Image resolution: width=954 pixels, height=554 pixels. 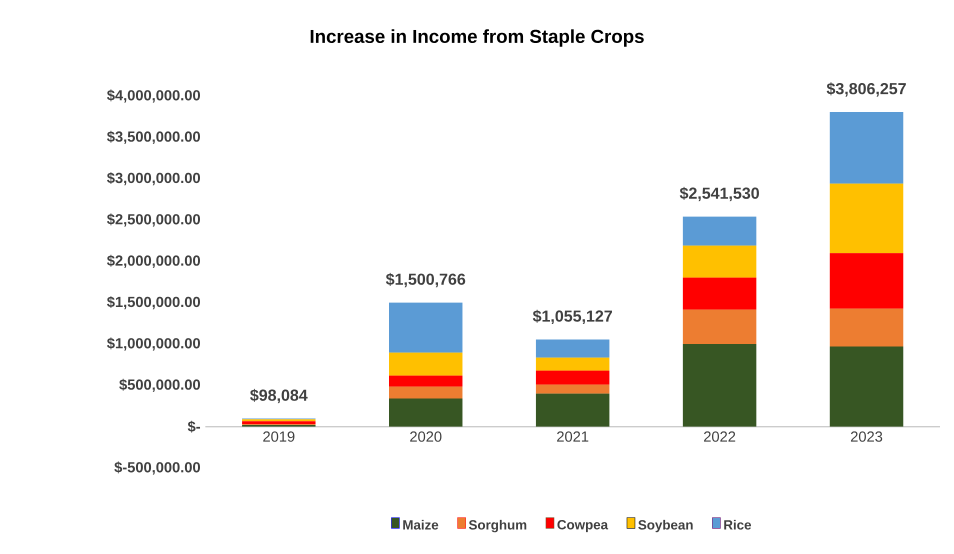 What do you see at coordinates (426, 280) in the screenshot?
I see `total-label: $1,500,766` at bounding box center [426, 280].